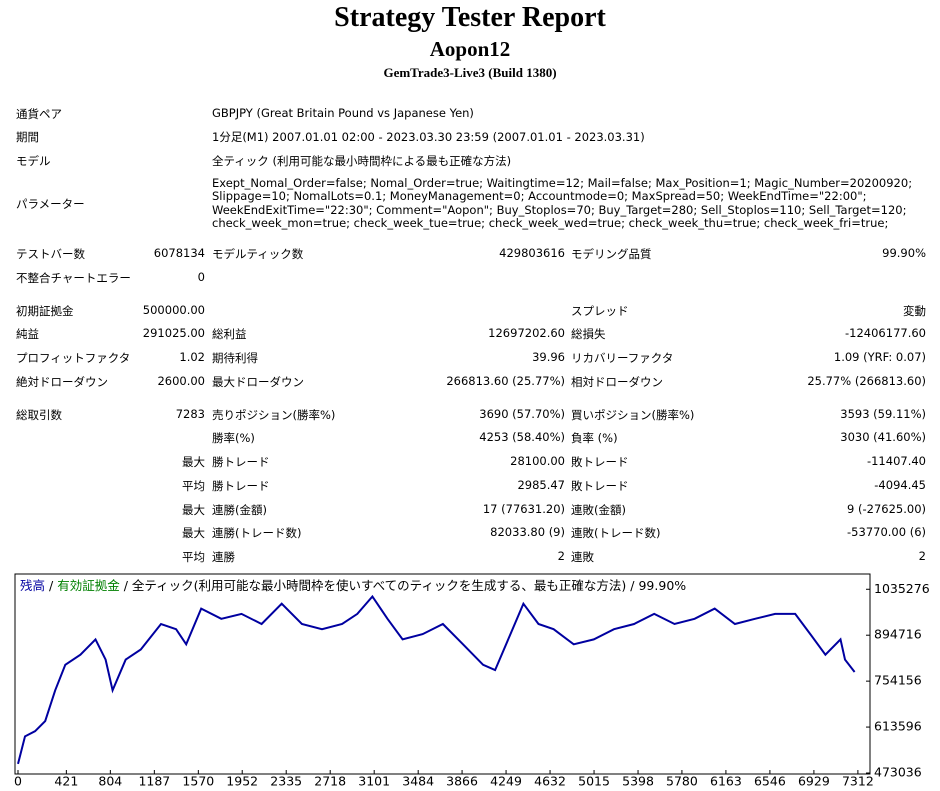 The image size is (940, 791). I want to click on x-tick-label: 5015, so click(594, 781).